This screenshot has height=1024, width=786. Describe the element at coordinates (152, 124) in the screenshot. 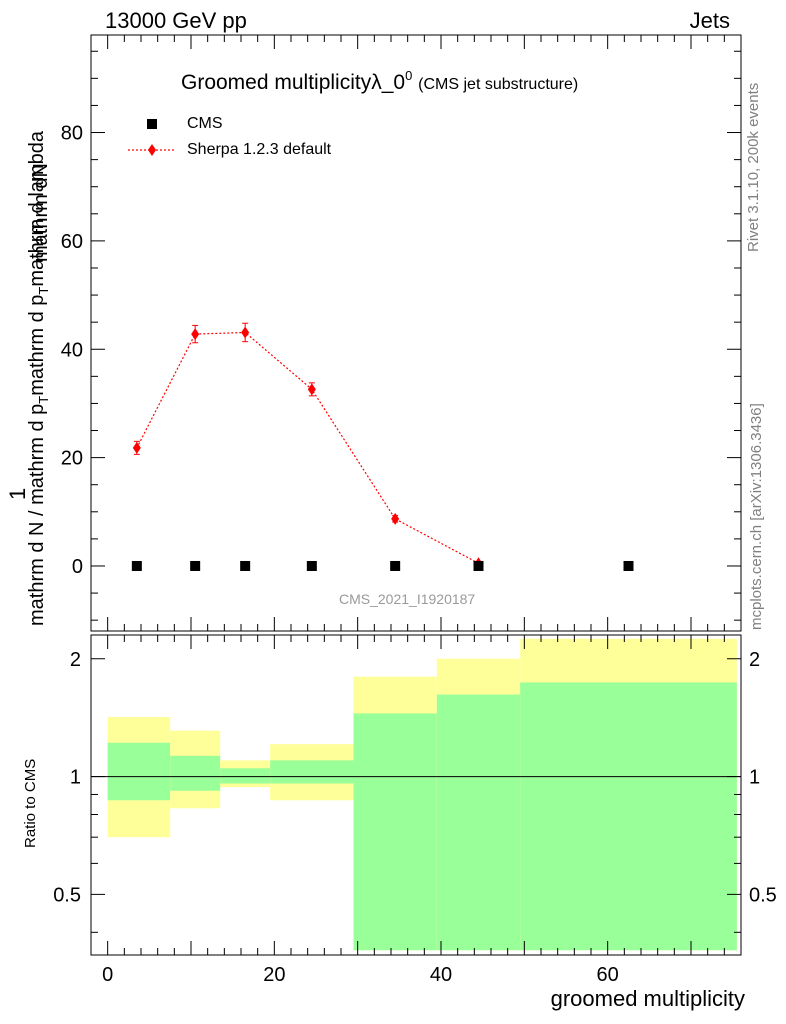

I see `legend-cms-marker` at that location.